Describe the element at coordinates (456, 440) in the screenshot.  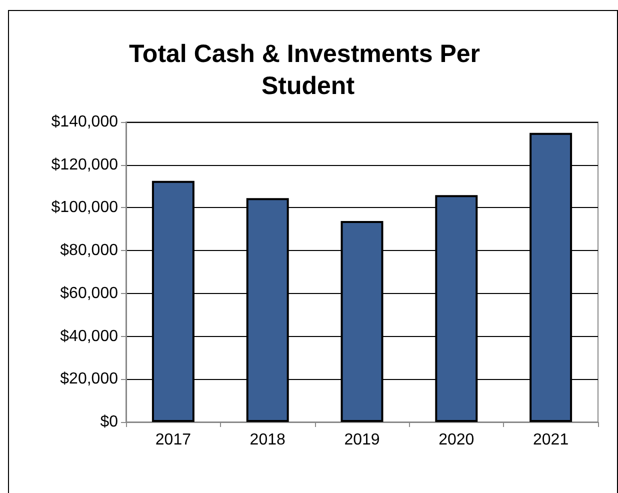
I see `x-tick-label: 2020` at that location.